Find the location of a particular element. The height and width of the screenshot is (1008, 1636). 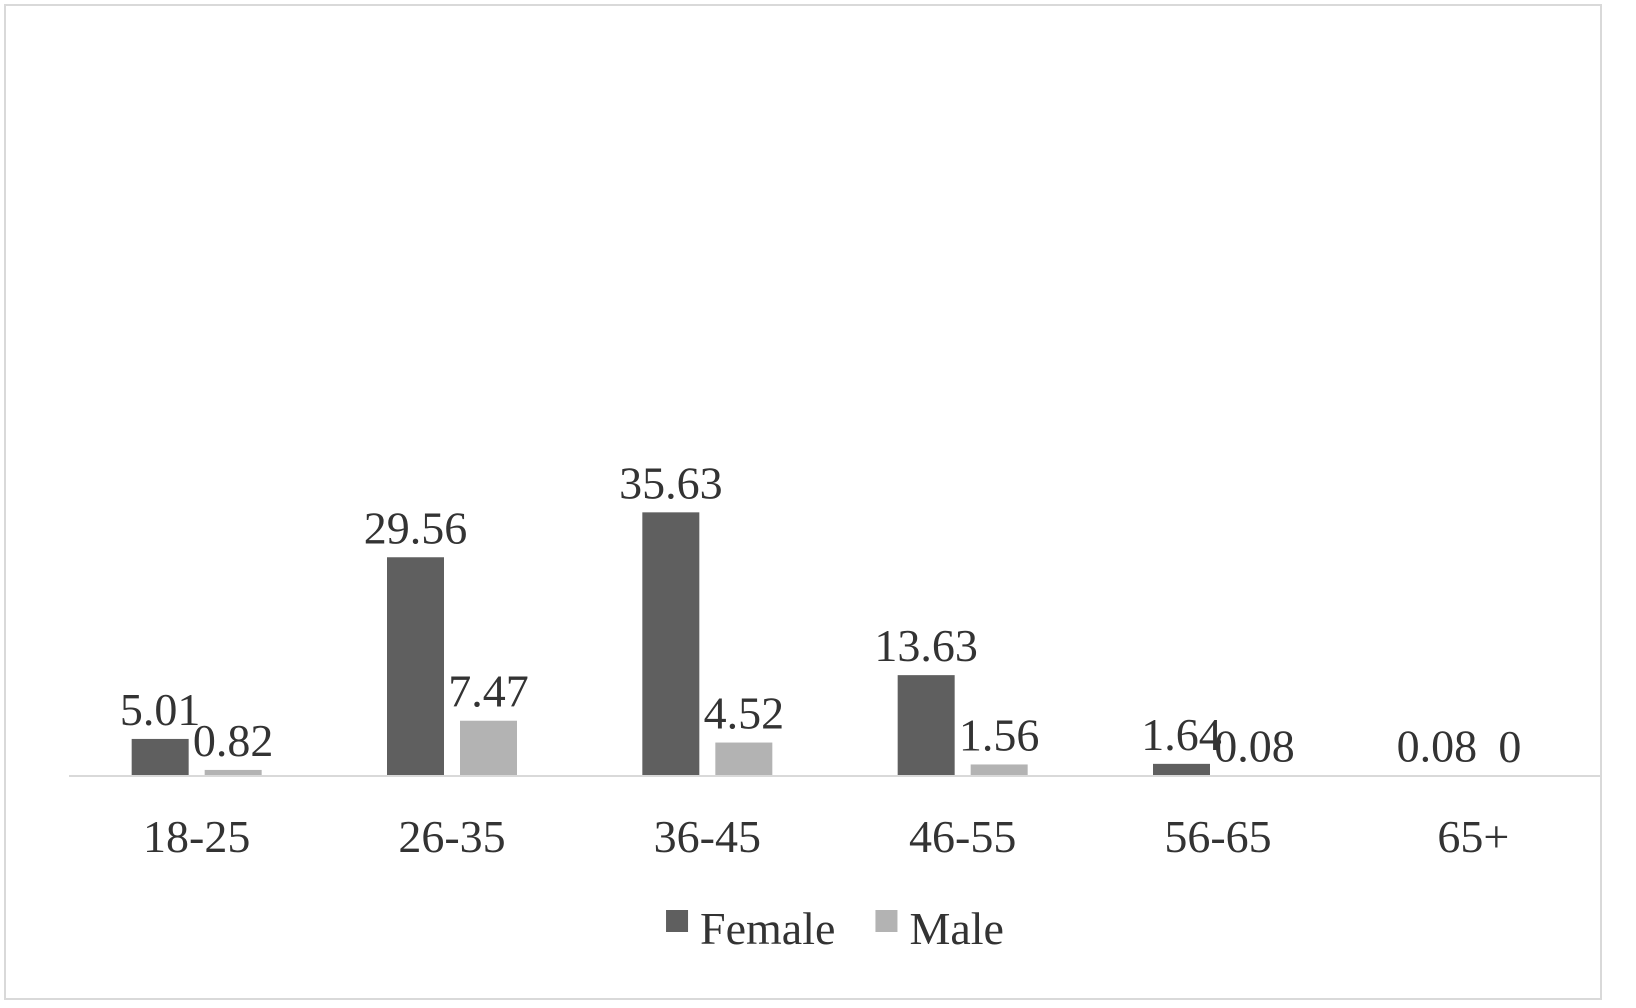

legend-swatch-female is located at coordinates (677, 921).